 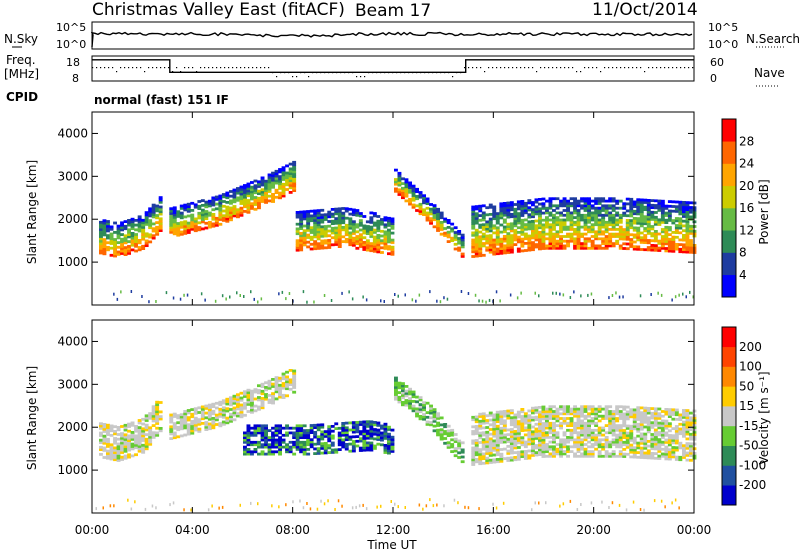 What do you see at coordinates (73, 62) in the screenshot?
I see `freq-tick-top: 18` at bounding box center [73, 62].